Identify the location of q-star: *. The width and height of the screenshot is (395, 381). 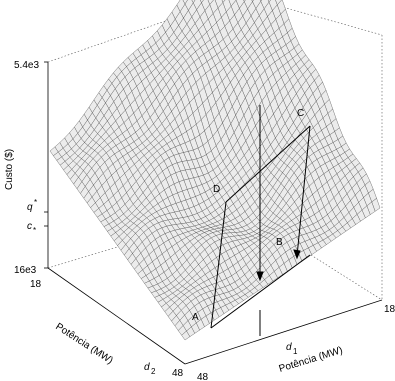
(35, 202).